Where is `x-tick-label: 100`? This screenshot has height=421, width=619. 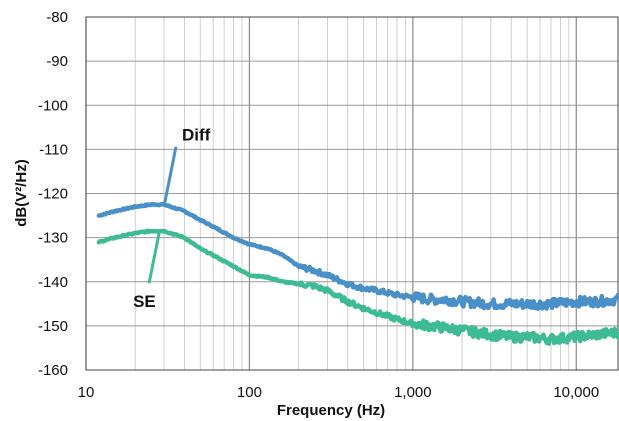
x-tick-label: 100 is located at coordinates (249, 392).